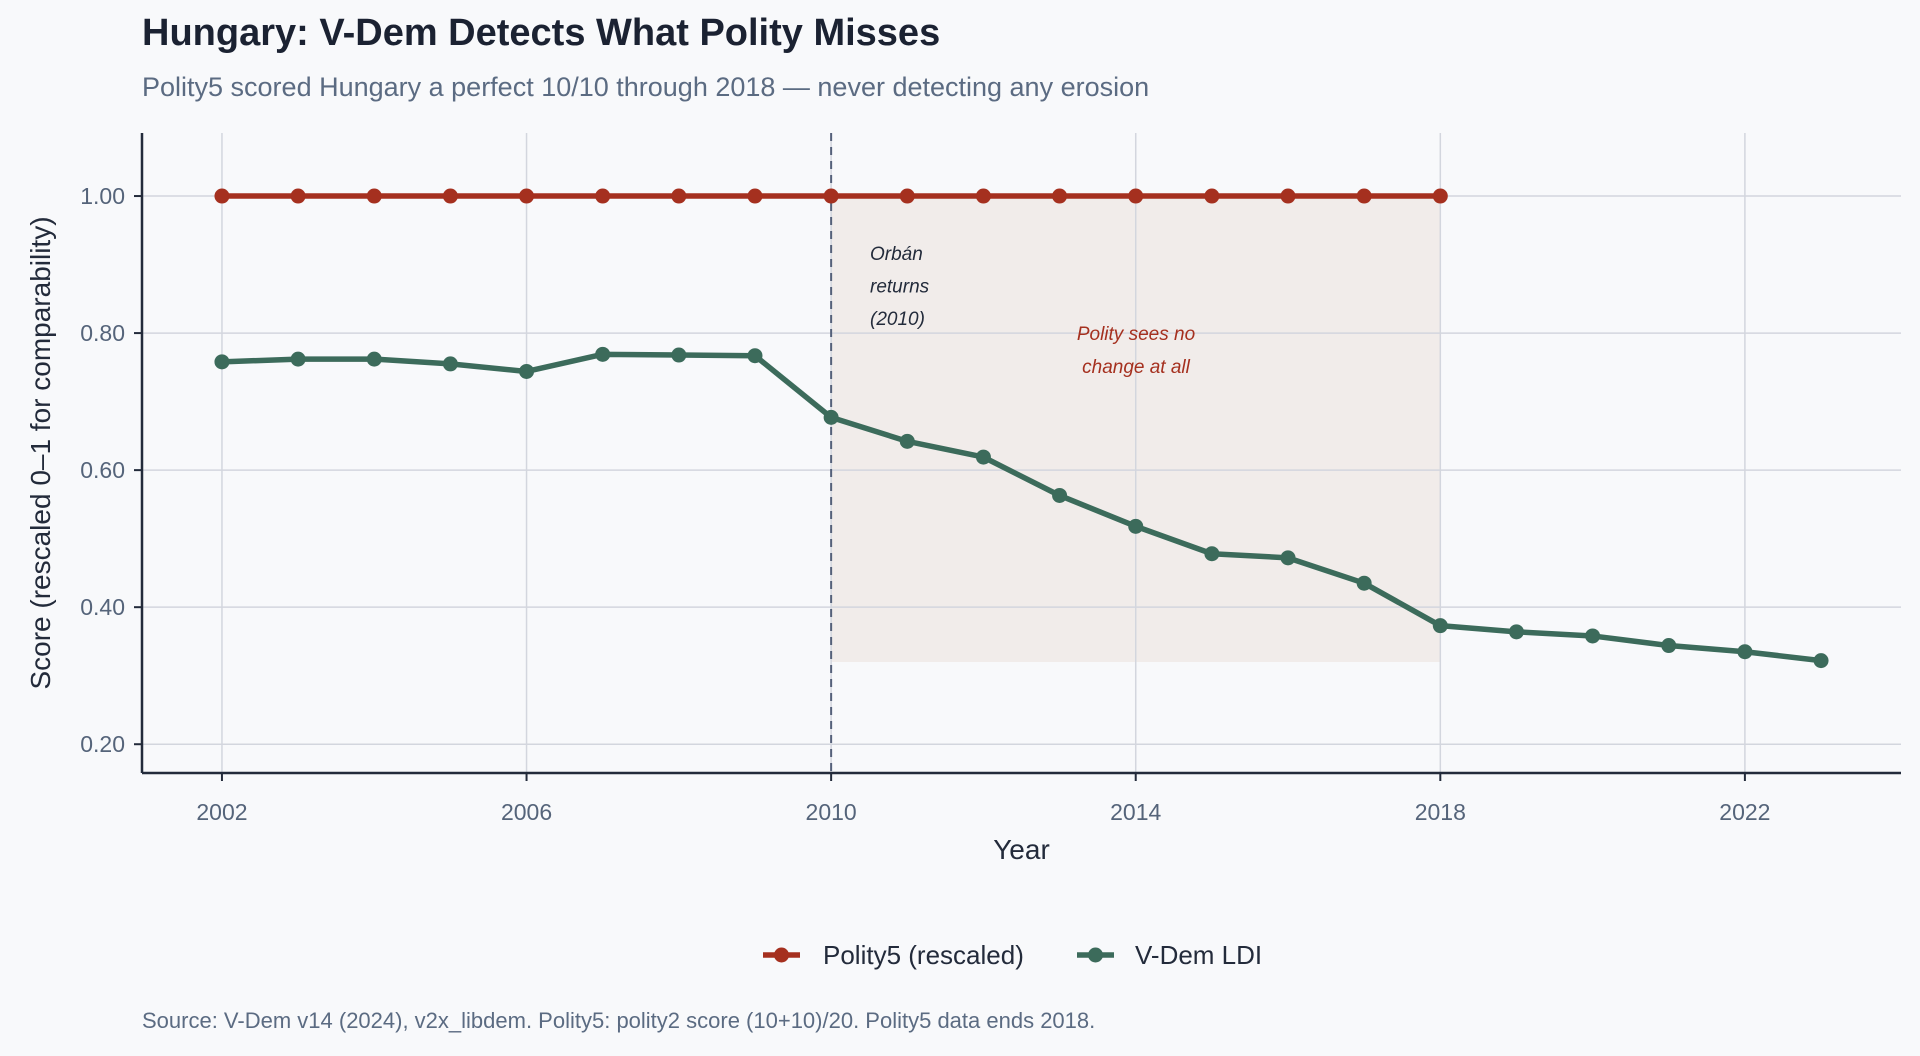 This screenshot has height=1056, width=1920. What do you see at coordinates (831, 812) in the screenshot?
I see `x-tick-label: 2010` at bounding box center [831, 812].